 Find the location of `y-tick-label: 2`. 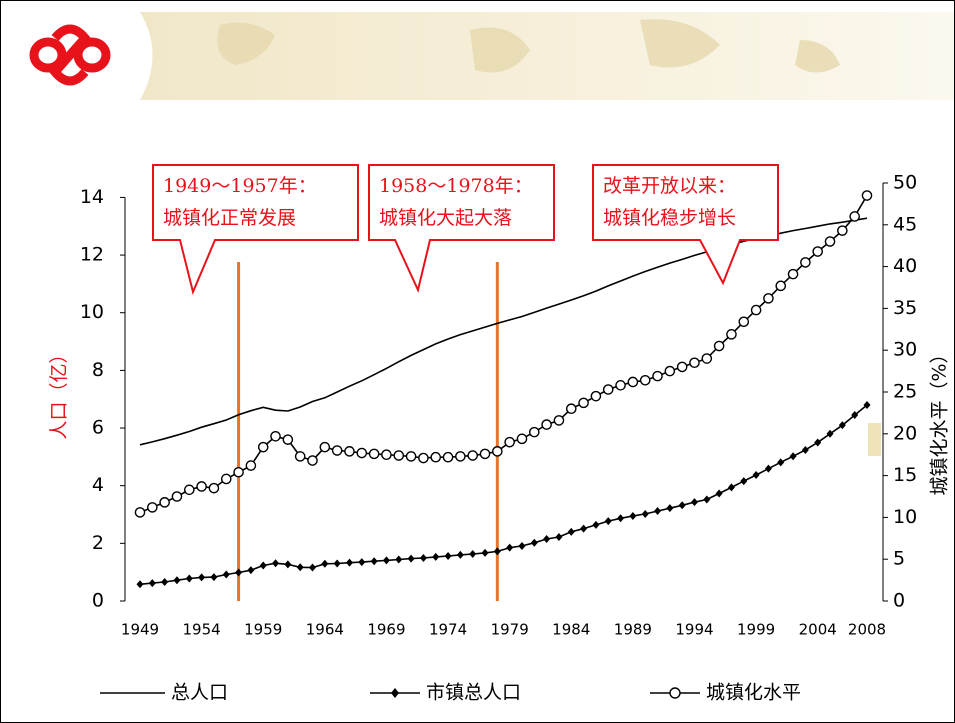

y-tick-label: 2 is located at coordinates (98, 543).